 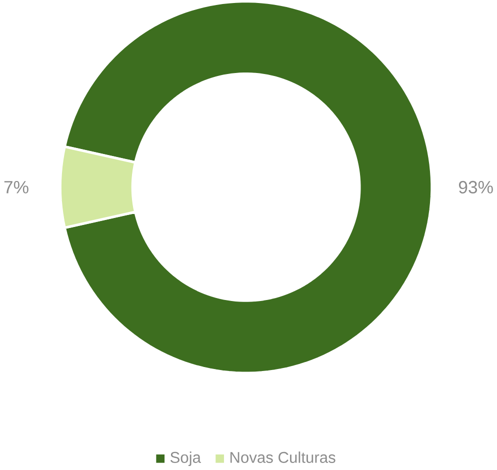 I want to click on legend-label: Soja, so click(x=185, y=459).